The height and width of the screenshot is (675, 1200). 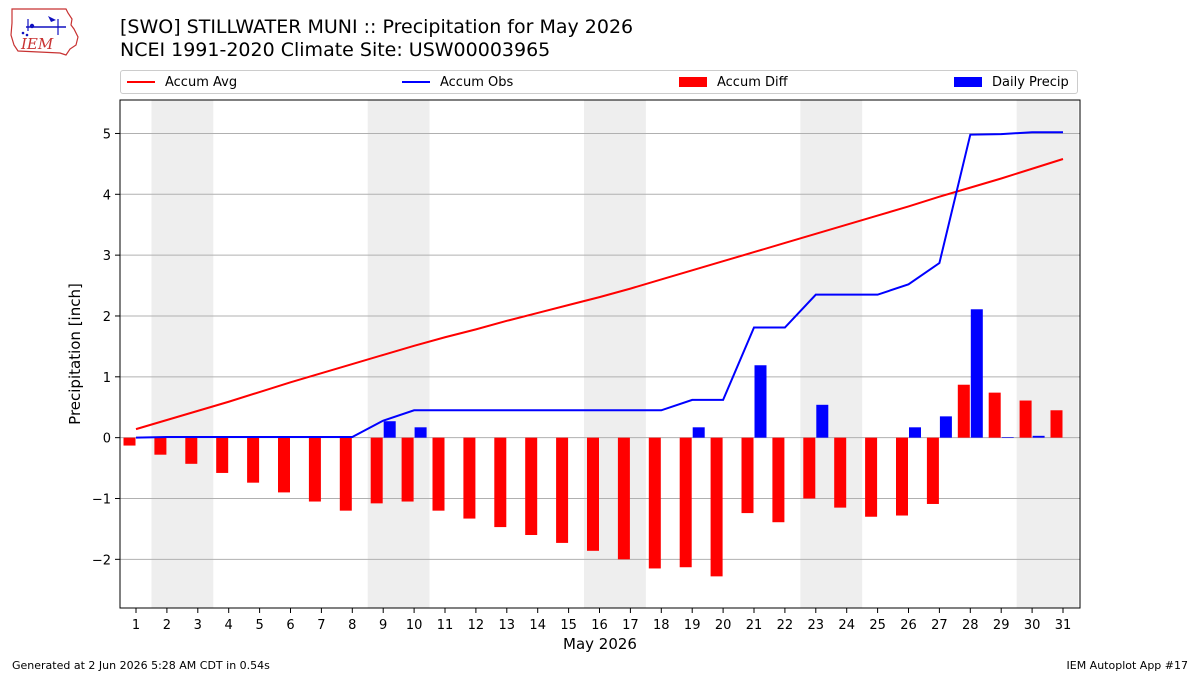 What do you see at coordinates (477, 82) in the screenshot?
I see `legend-label-accum-obs: Accum Obs` at bounding box center [477, 82].